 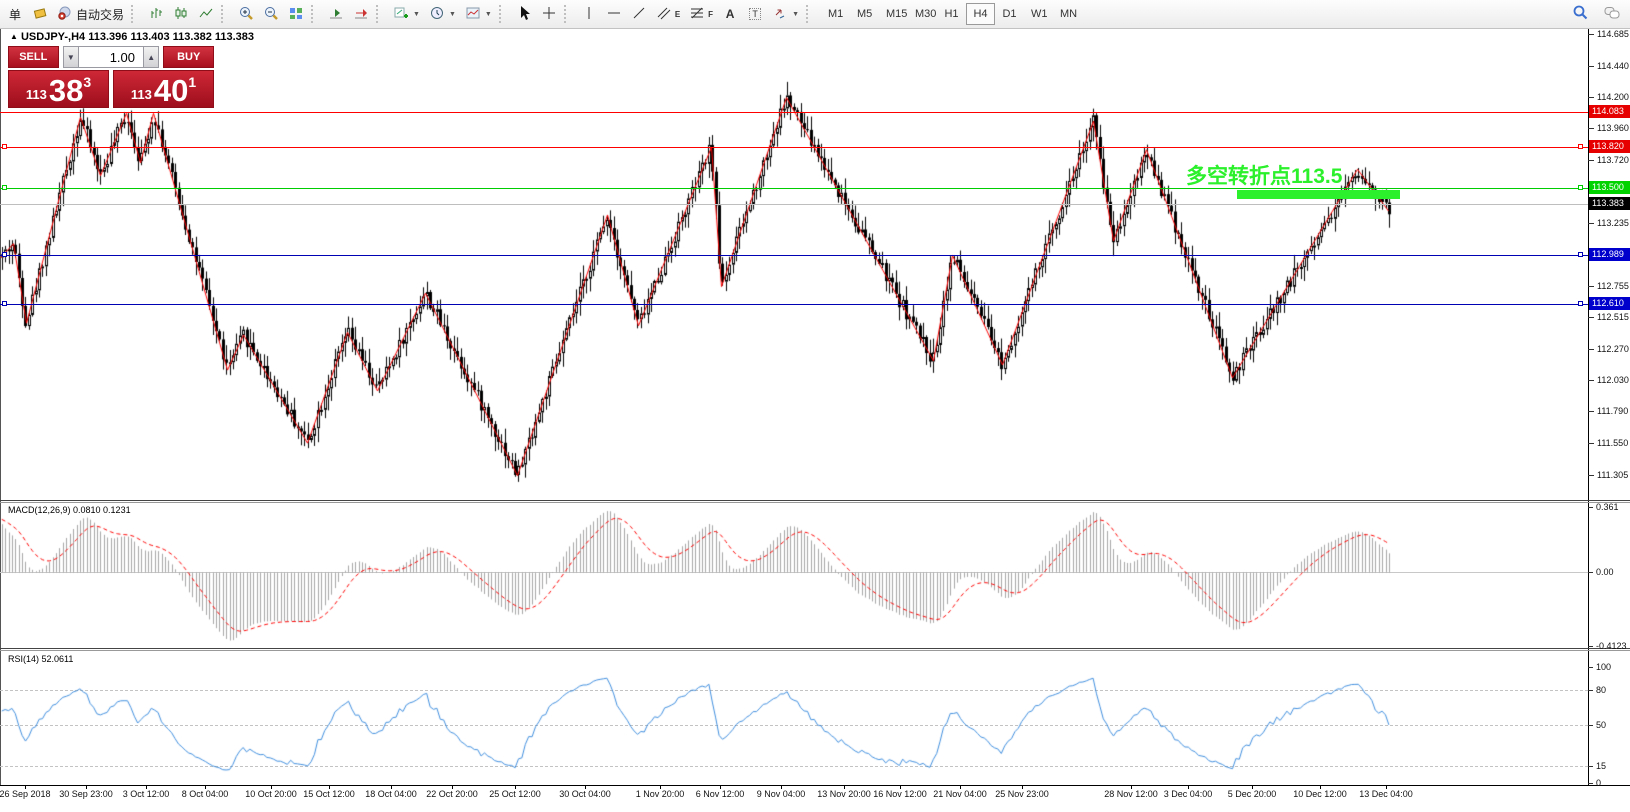 I want to click on volume-input, so click(x=111, y=57).